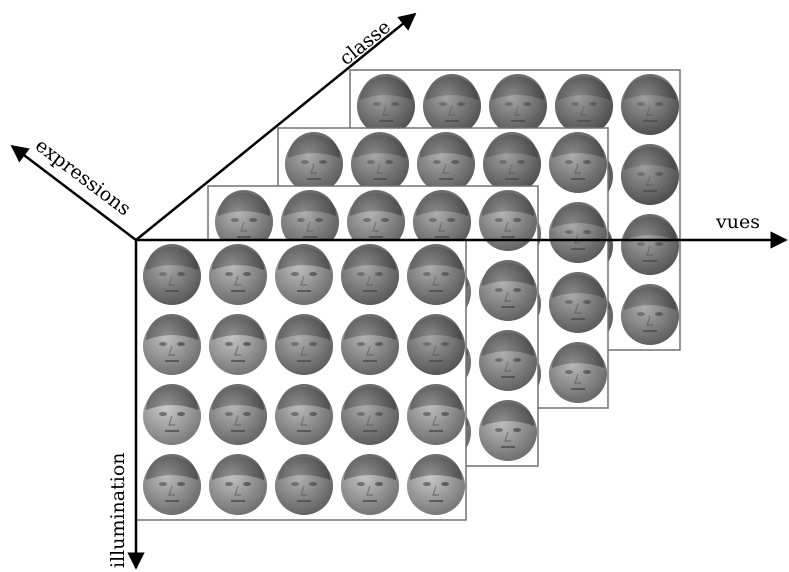 Image resolution: width=789 pixels, height=572 pixels. Describe the element at coordinates (365, 43) in the screenshot. I see `label-classe: classe` at that location.